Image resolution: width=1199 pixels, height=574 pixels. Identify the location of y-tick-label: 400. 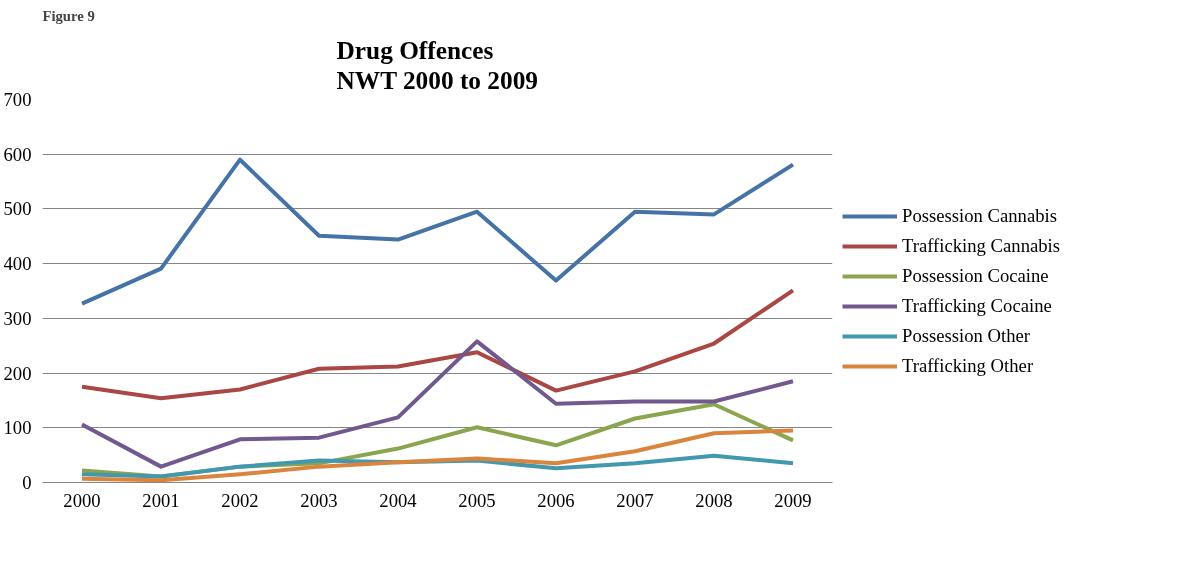
(17, 264).